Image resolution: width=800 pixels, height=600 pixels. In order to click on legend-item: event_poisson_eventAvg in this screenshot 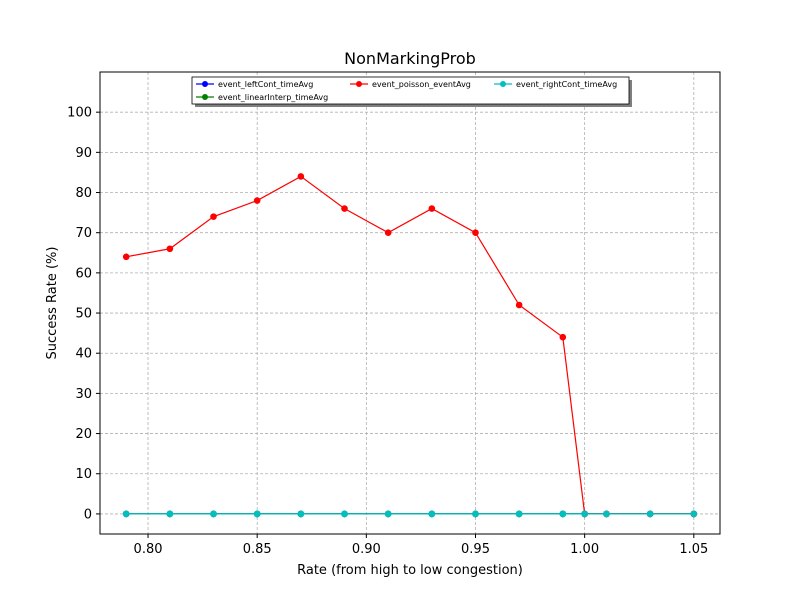, I will do `click(410, 84)`.